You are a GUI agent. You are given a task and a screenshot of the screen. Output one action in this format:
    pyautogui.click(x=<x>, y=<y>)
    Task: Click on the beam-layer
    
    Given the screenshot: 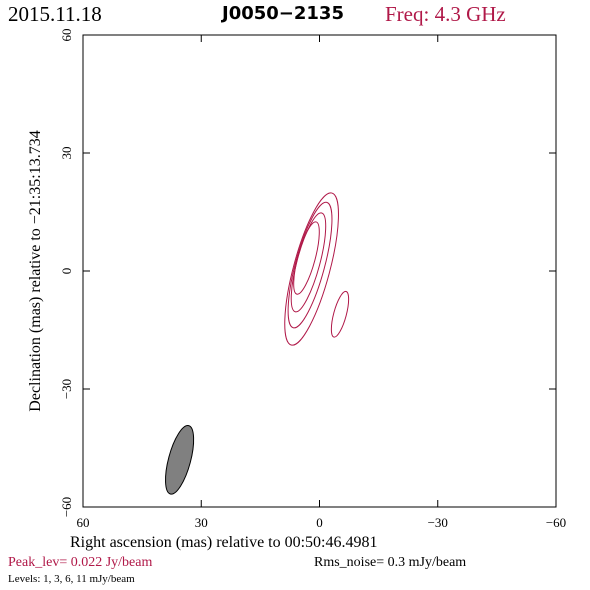 What is the action you would take?
    pyautogui.click(x=180, y=460)
    